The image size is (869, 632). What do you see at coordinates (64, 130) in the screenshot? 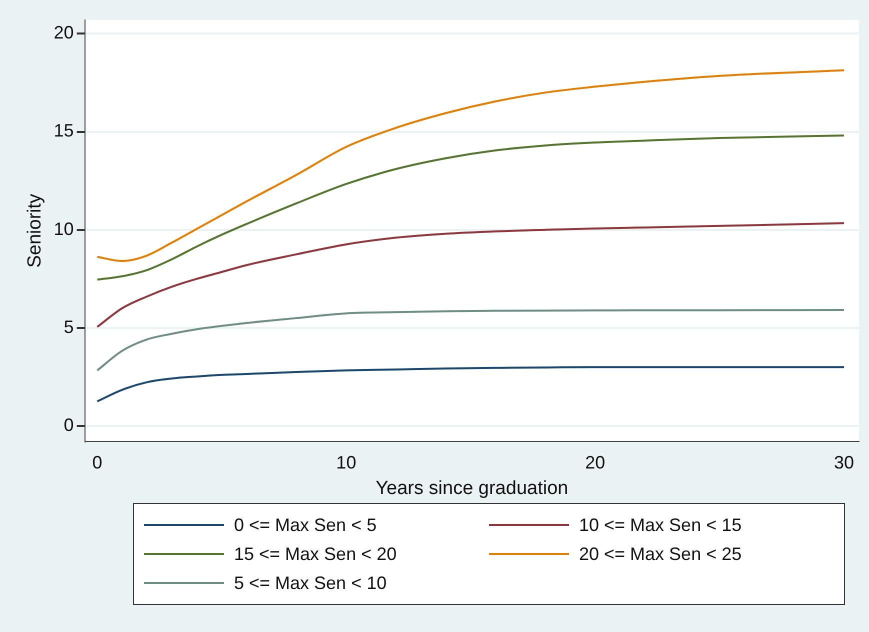
I see `y-tick-label: 15` at bounding box center [64, 130].